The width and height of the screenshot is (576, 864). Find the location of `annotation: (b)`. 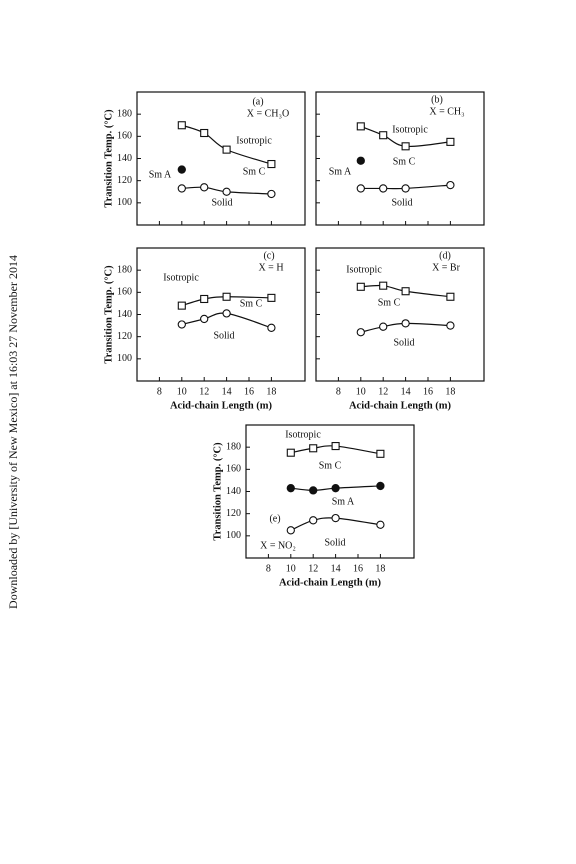

annotation: (b) is located at coordinates (437, 99).